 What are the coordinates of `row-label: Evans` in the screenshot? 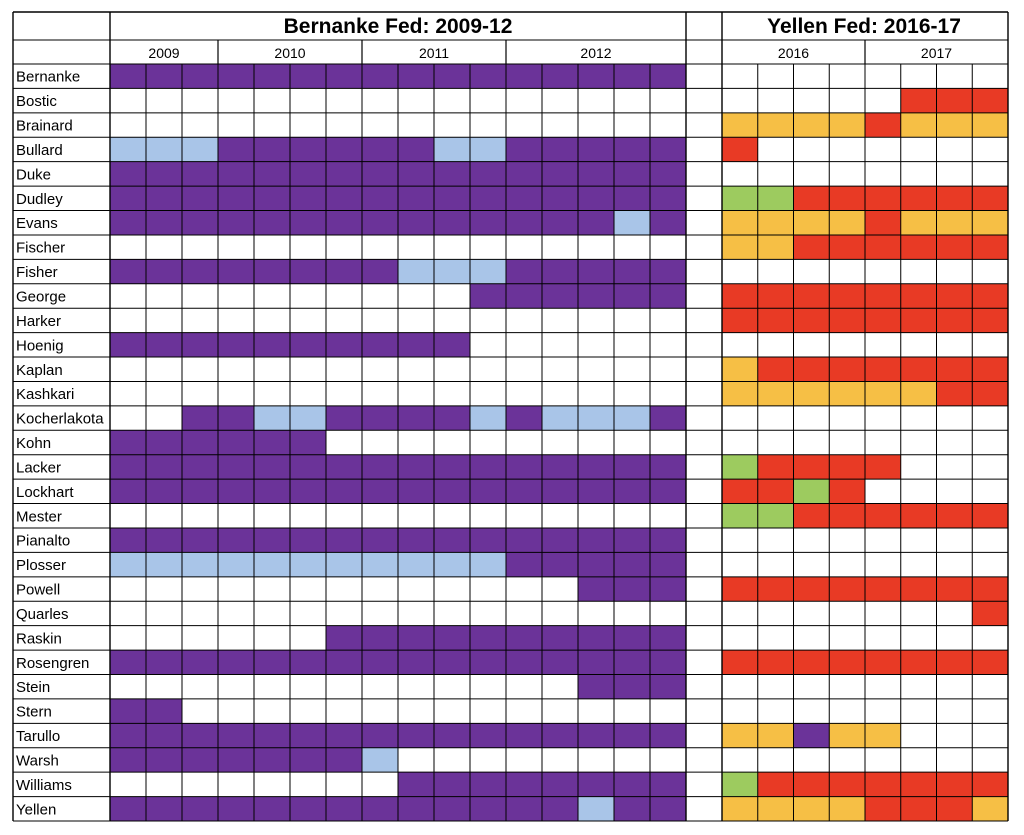 It's located at (37, 223).